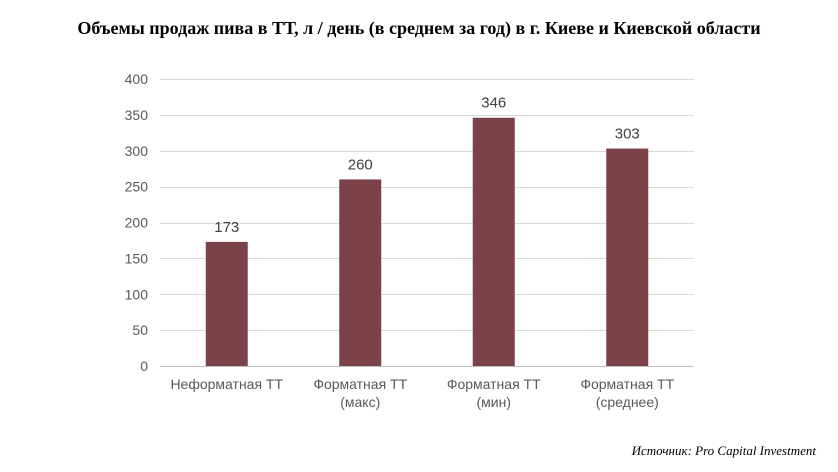 Image resolution: width=838 pixels, height=472 pixels. Describe the element at coordinates (137, 79) in the screenshot. I see `y-tick-label: 400` at that location.